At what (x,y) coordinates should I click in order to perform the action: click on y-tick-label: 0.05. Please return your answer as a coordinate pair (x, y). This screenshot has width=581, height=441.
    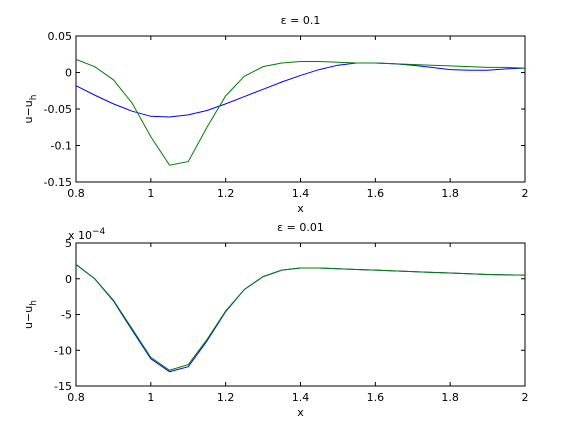
    Looking at the image, I should click on (60, 36).